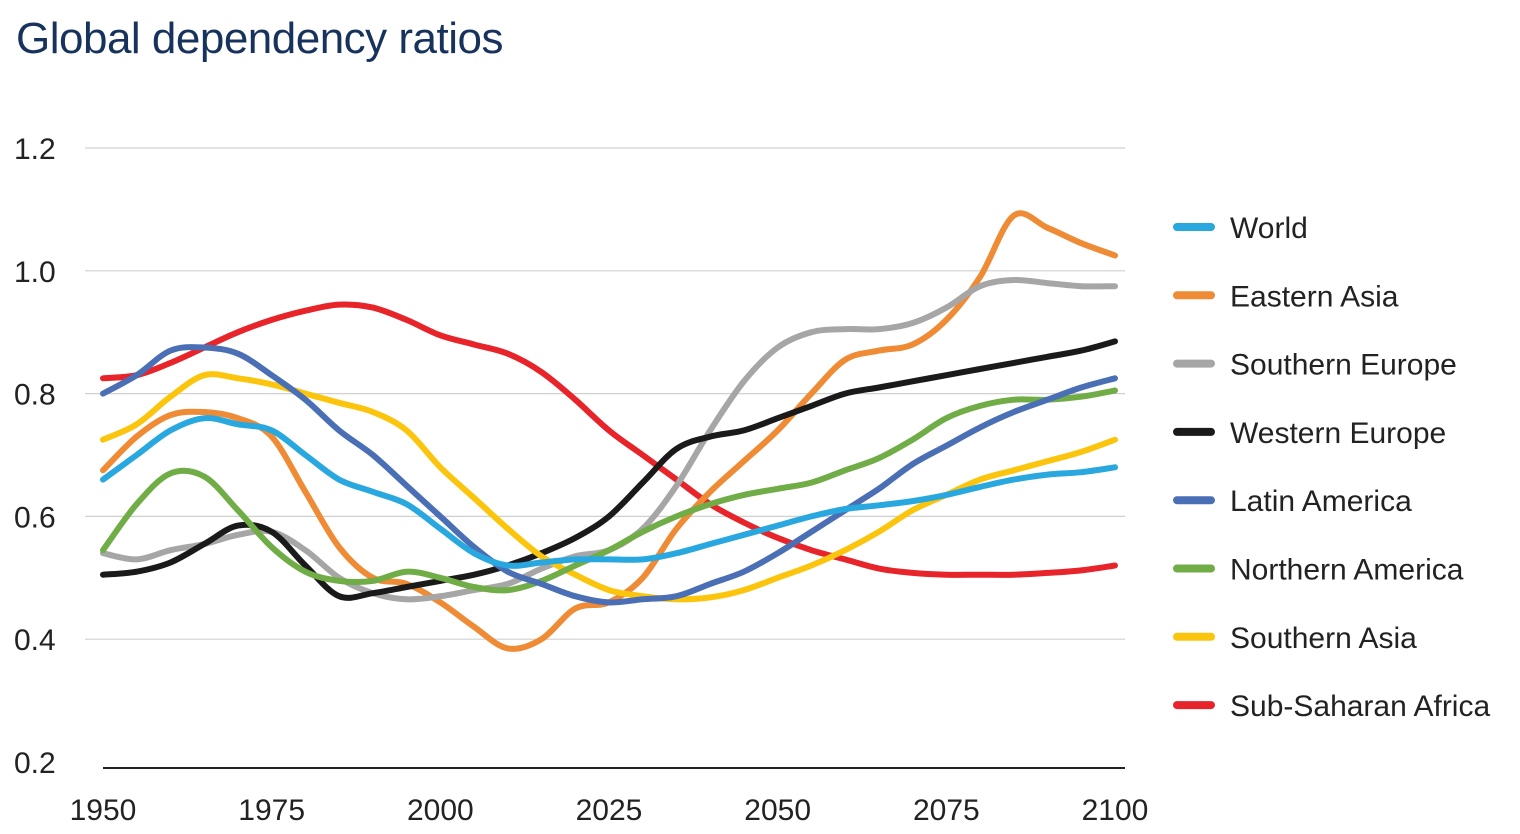 The image size is (1520, 834). I want to click on y-tick-label: 1.0, so click(35, 272).